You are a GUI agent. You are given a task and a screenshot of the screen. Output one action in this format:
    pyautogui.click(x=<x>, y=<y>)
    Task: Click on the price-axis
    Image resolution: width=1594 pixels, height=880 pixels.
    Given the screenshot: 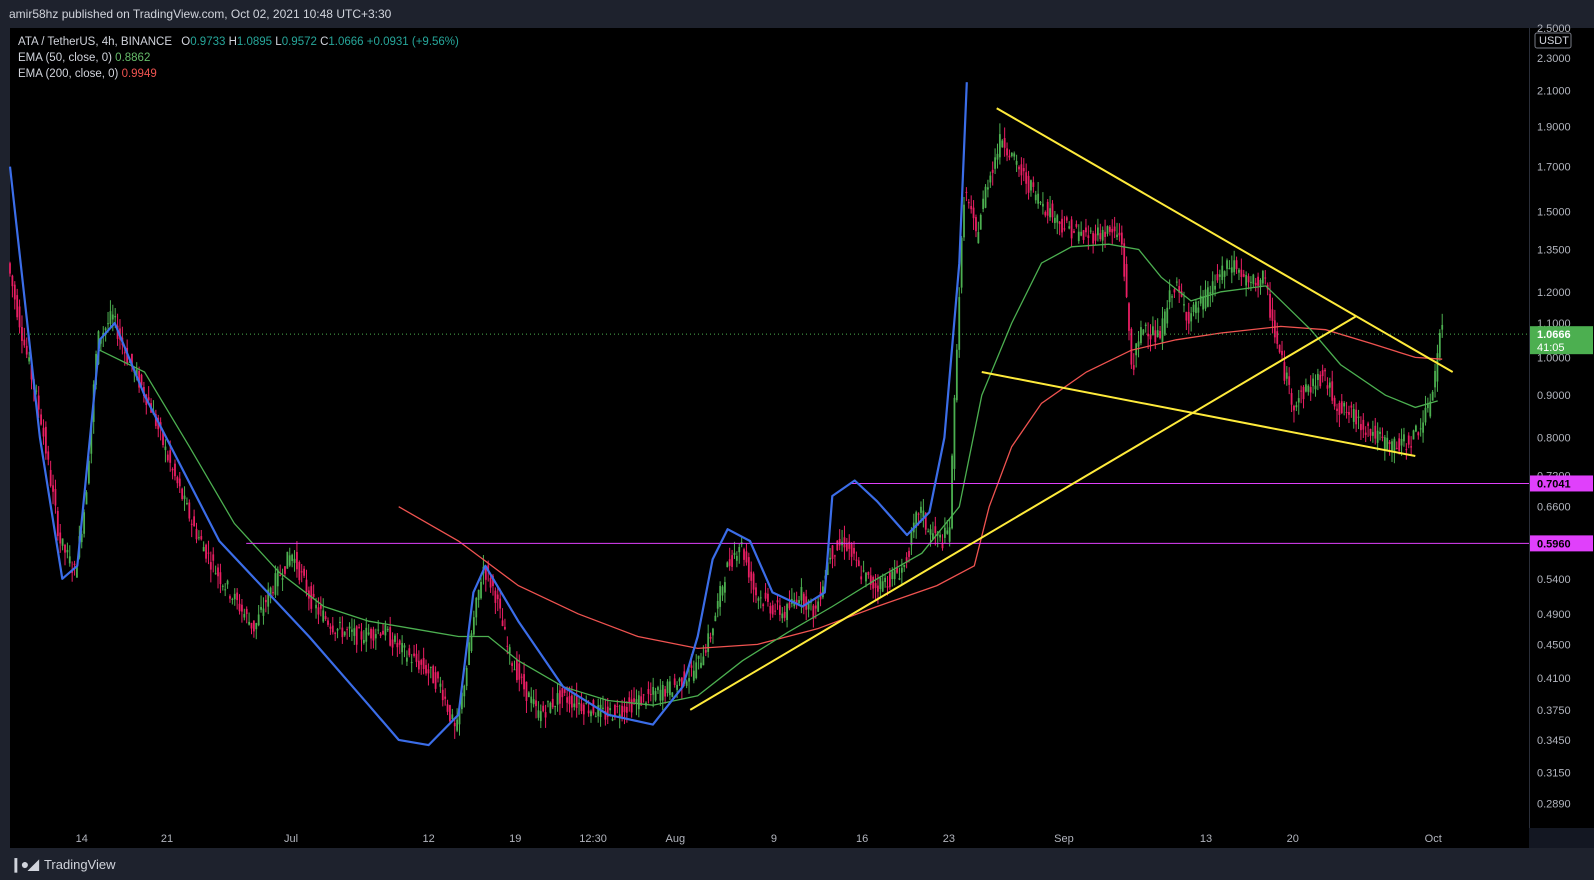 What is the action you would take?
    pyautogui.click(x=1561, y=428)
    